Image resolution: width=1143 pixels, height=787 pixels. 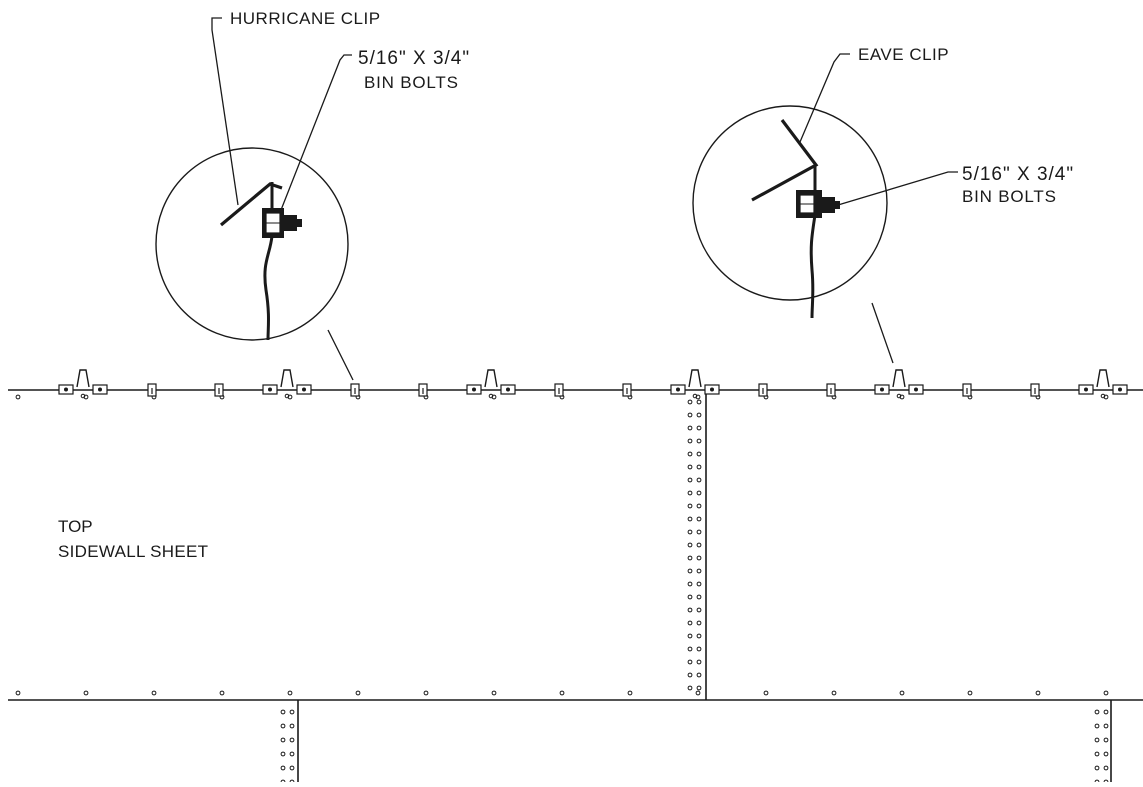 I want to click on left-bolt-size-label: 5/16" X 3/4", so click(x=414, y=58).